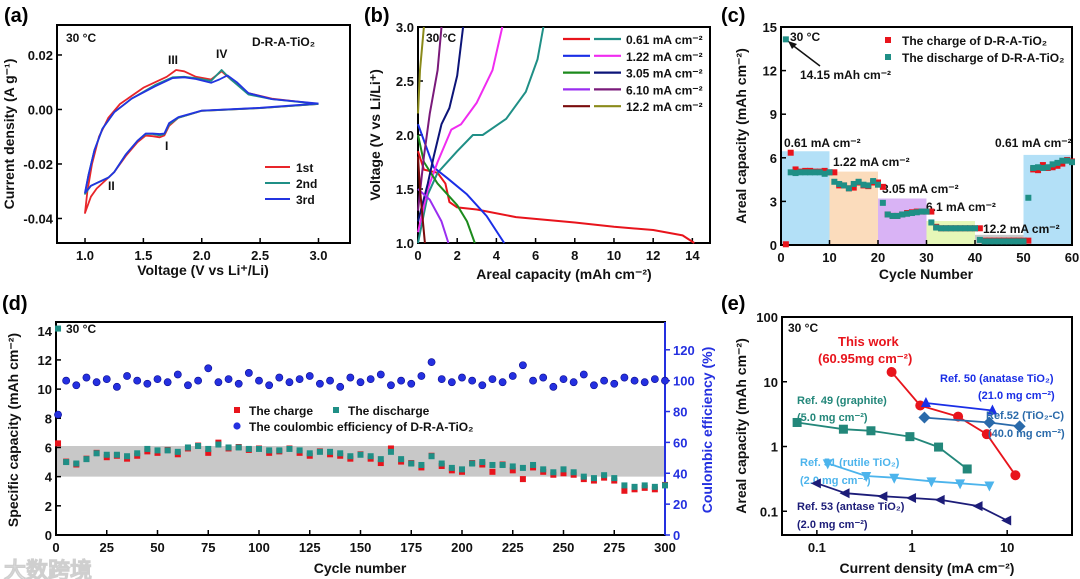 This screenshot has height=579, width=1080. I want to click on c-xtick-label: 0, so click(780, 257).